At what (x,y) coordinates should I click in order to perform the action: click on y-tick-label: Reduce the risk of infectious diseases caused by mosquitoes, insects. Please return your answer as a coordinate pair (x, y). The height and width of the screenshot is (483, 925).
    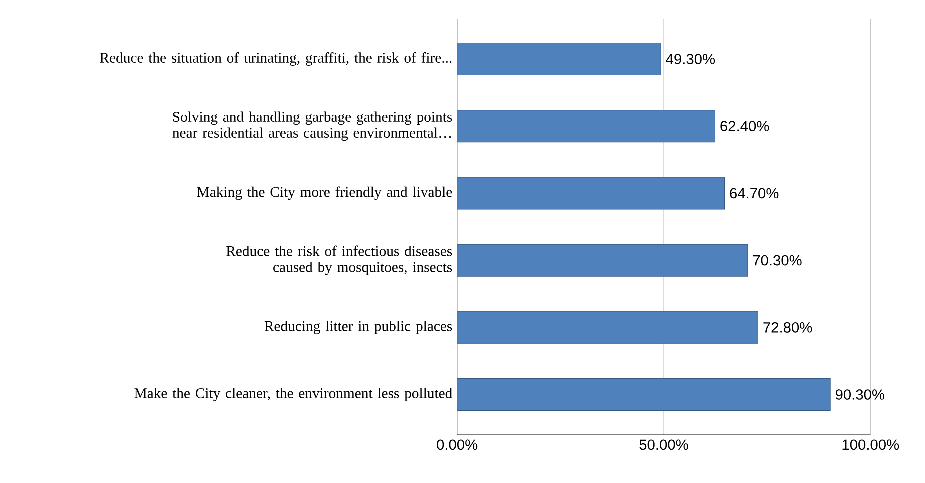
    Looking at the image, I should click on (339, 261).